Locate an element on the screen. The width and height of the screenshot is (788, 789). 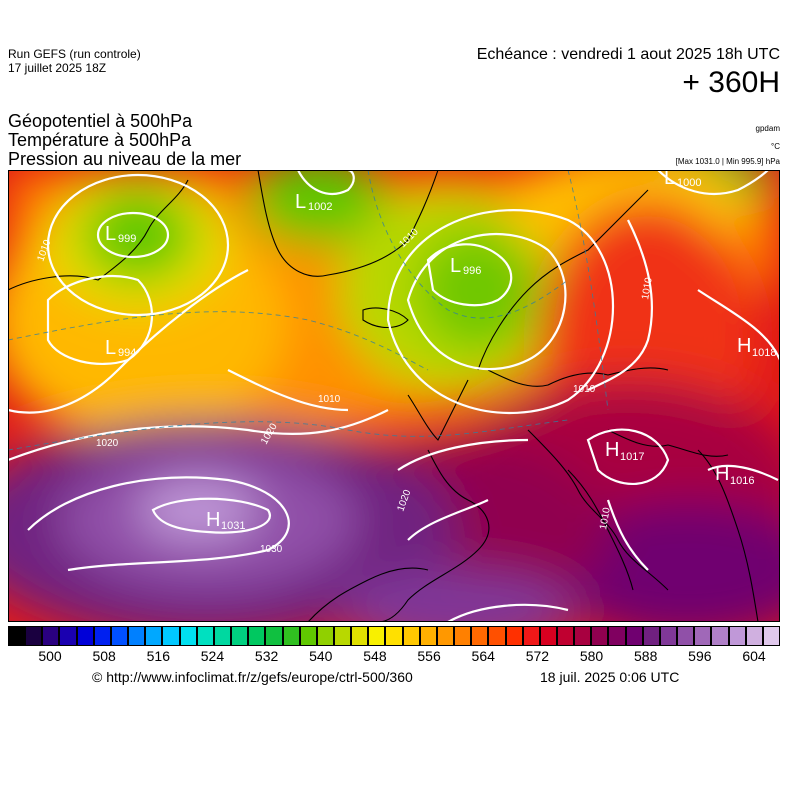
colorbar-tick-label: 500 is located at coordinates (50, 656).